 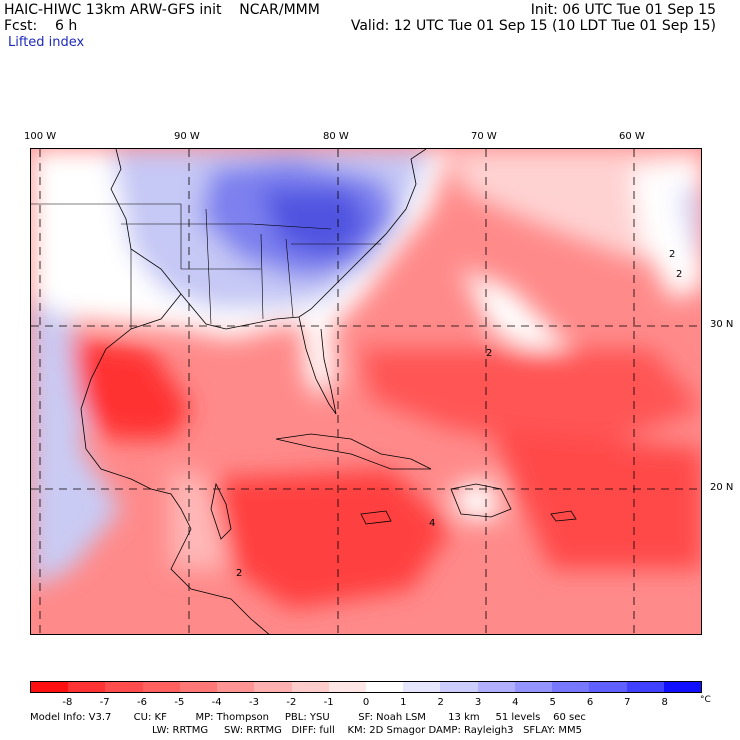 I want to click on colorbar-tick-label: 7, so click(x=627, y=702).